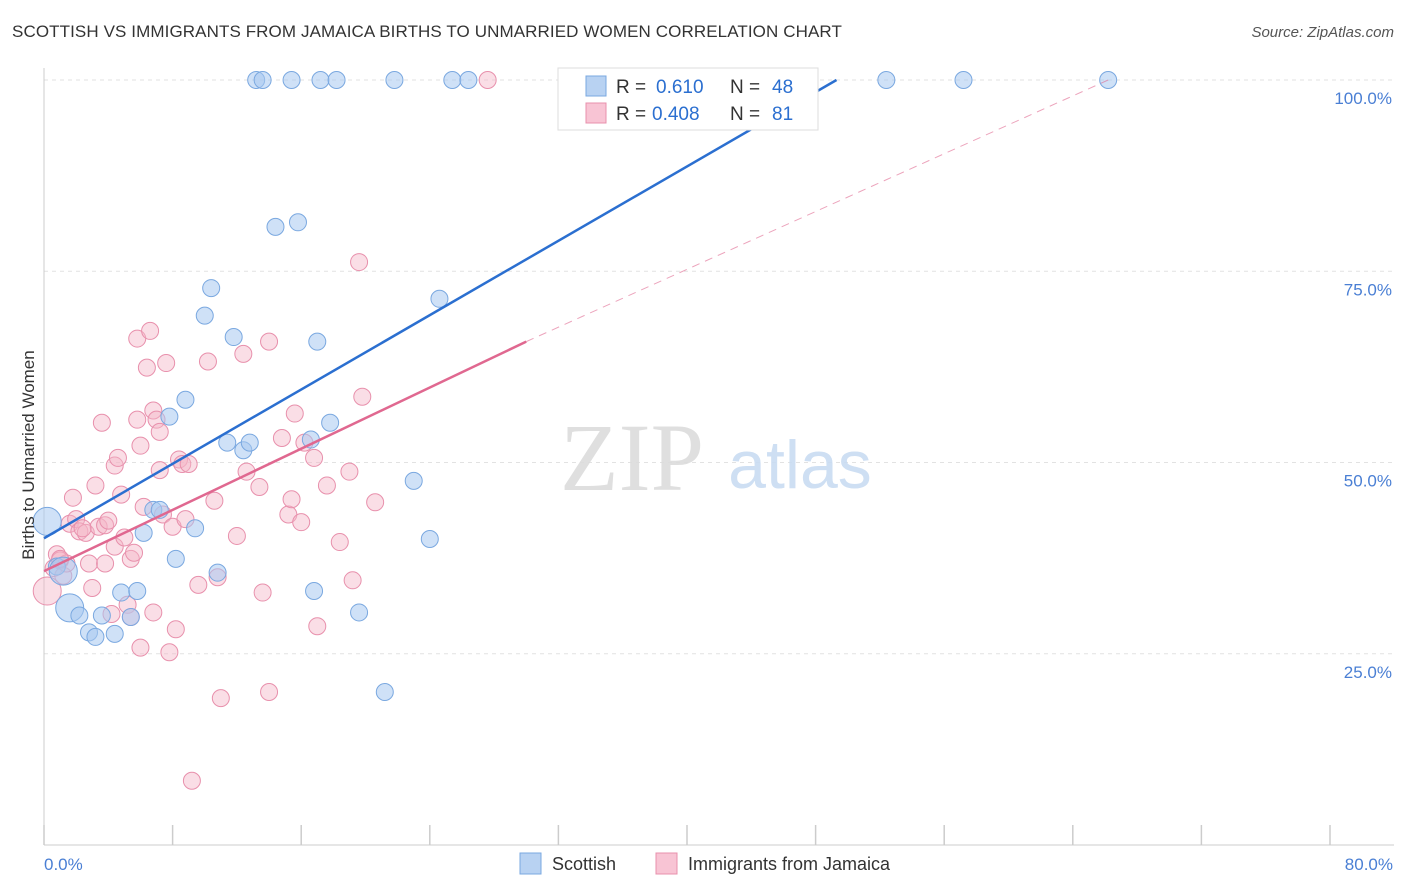 This screenshot has height=892, width=1406. Describe the element at coordinates (596, 113) in the screenshot. I see `legend-swatch-jamaica` at that location.